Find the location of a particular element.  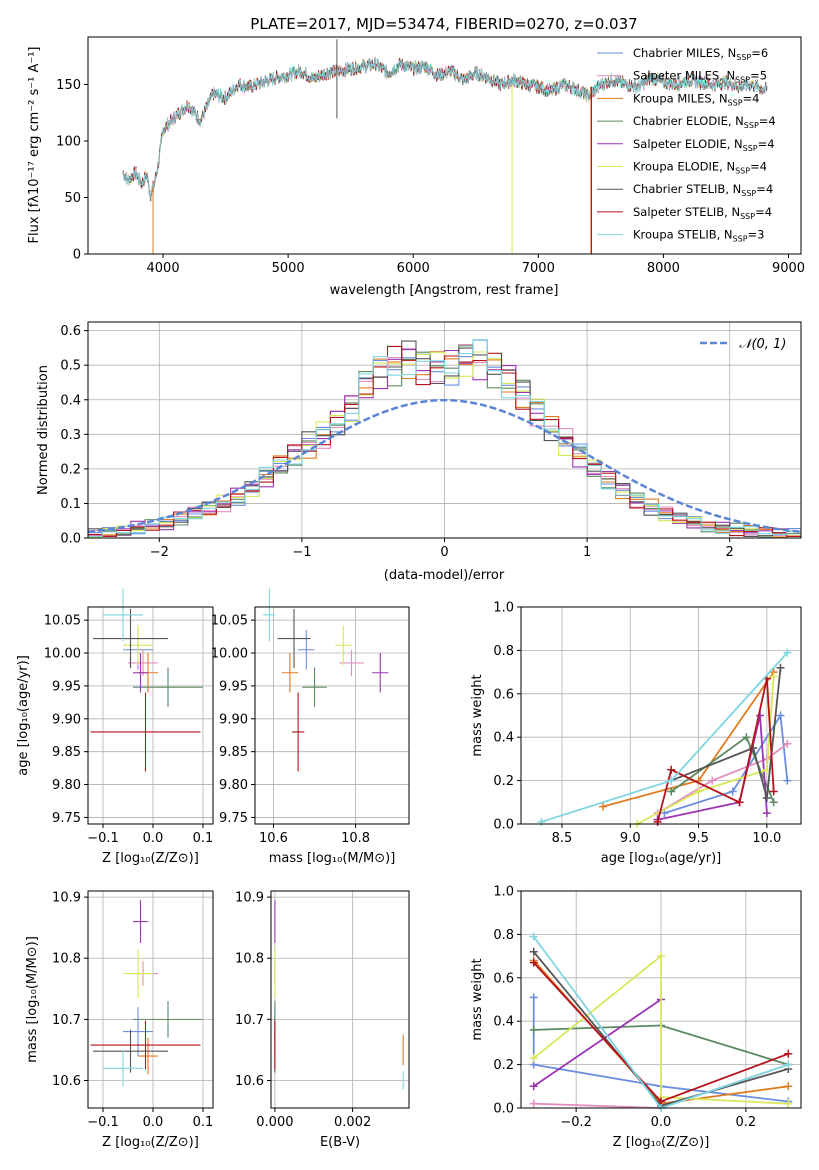

p7-ytick-label: 10.8 is located at coordinates (249, 959).